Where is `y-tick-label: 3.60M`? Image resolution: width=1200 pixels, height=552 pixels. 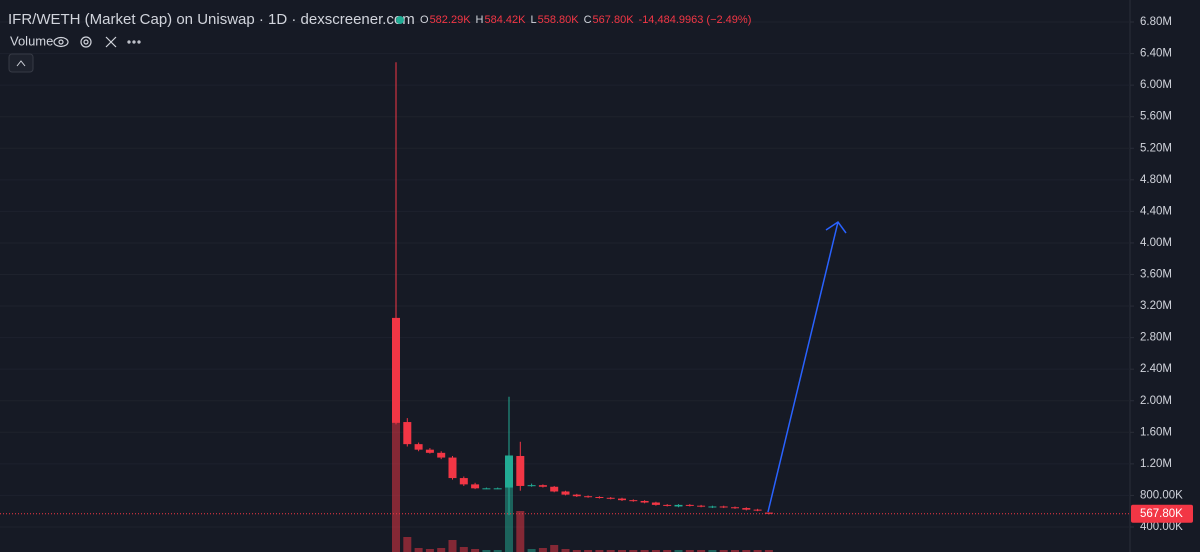 y-tick-label: 3.60M is located at coordinates (1156, 275).